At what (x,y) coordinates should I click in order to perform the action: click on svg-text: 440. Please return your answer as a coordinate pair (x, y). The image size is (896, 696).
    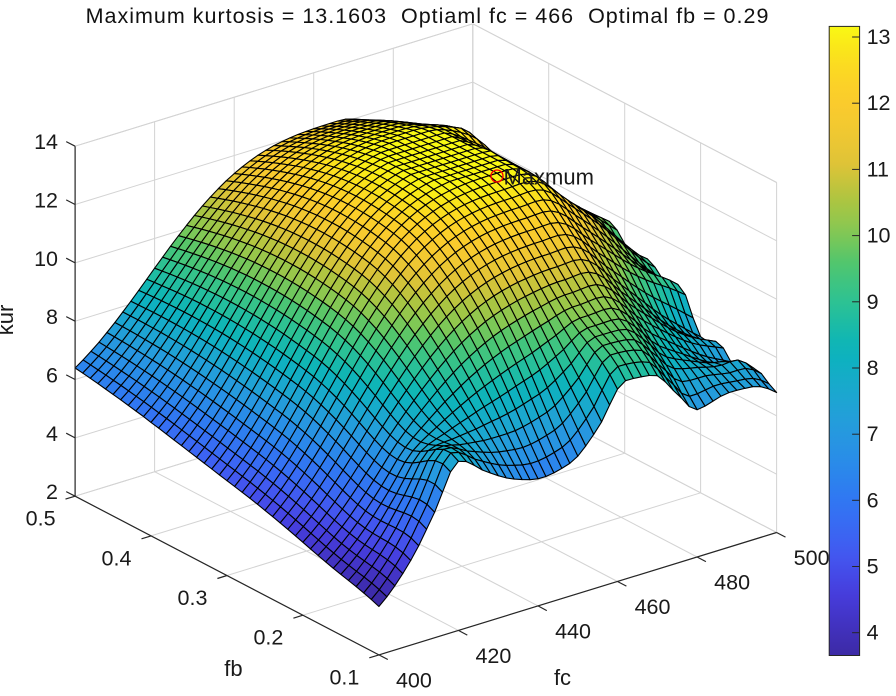
    Looking at the image, I should click on (573, 631).